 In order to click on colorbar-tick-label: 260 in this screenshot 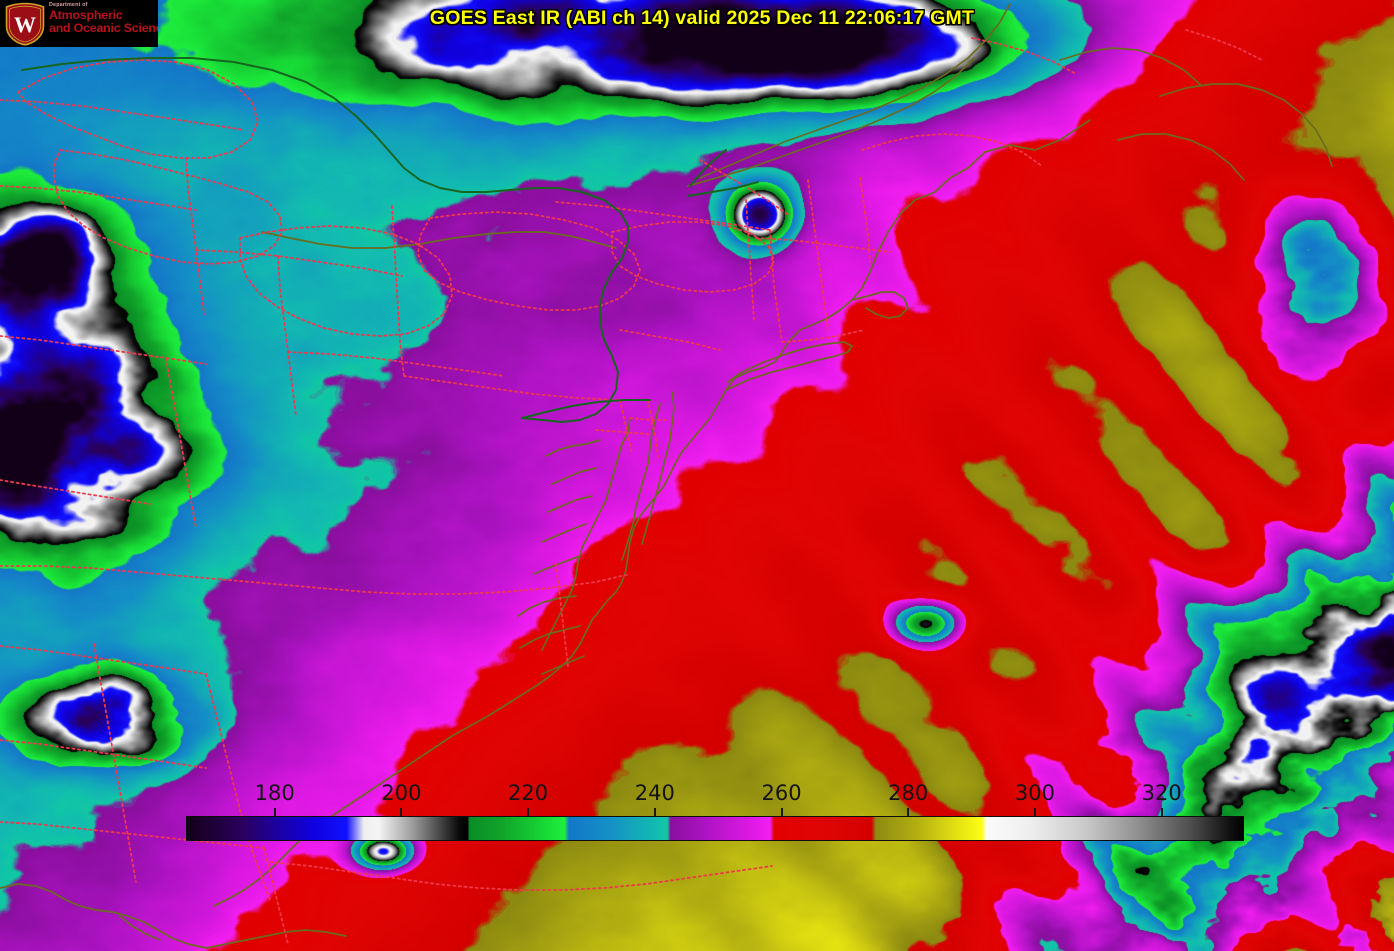, I will do `click(781, 793)`.